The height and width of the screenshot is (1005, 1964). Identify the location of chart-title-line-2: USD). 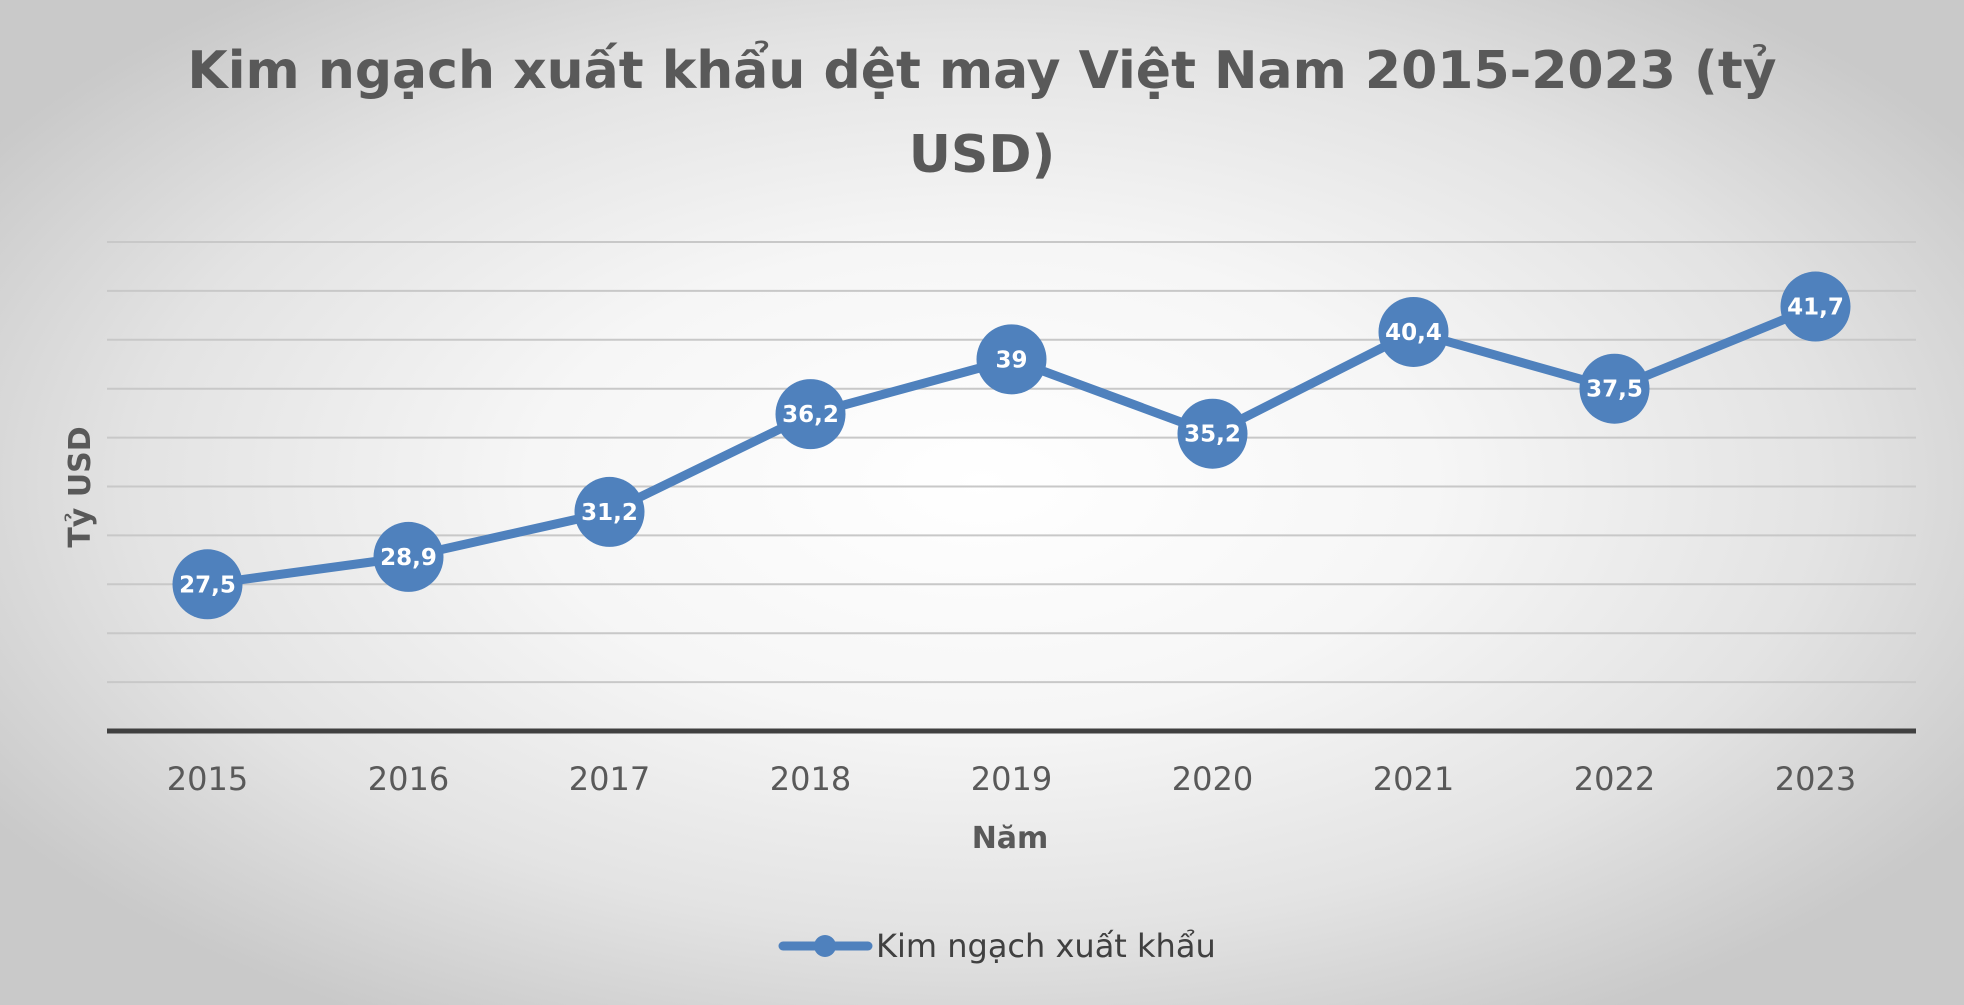
(982, 155).